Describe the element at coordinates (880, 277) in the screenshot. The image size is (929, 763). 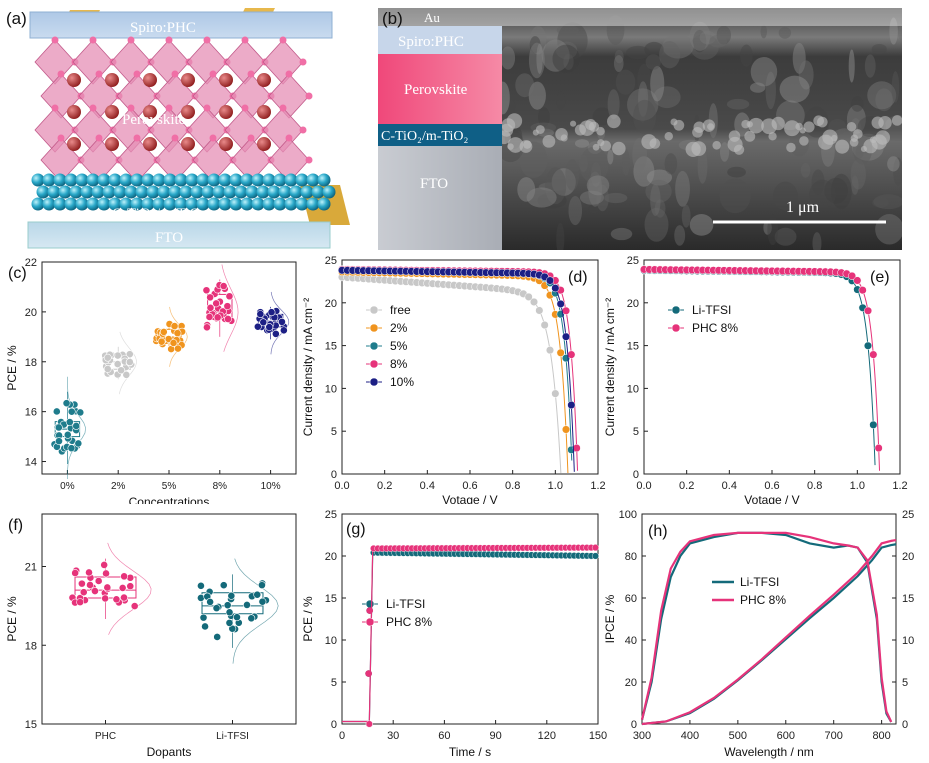
I see `panel-label: (e)` at that location.